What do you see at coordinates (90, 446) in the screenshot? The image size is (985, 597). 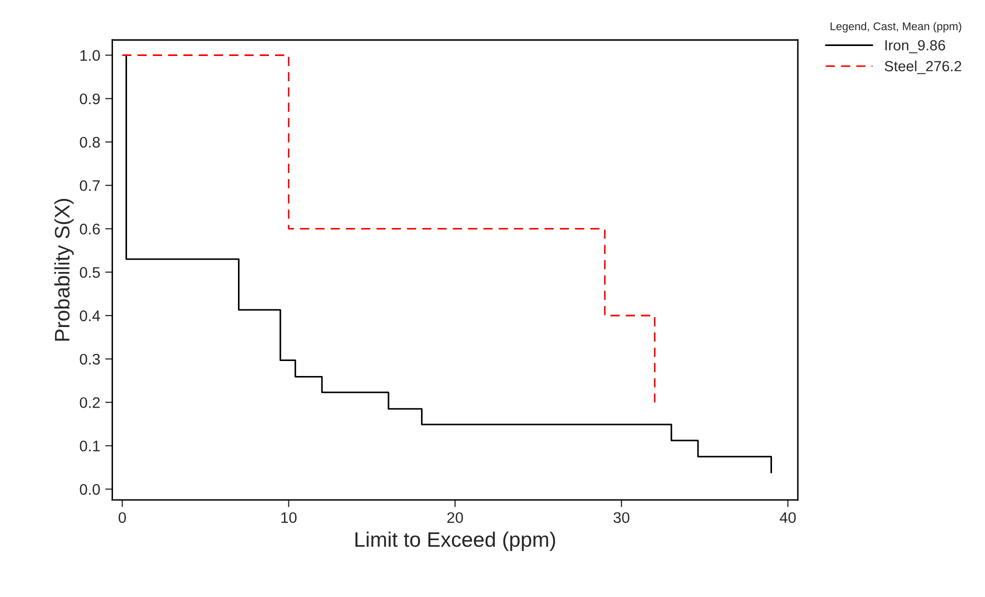 I see `y-tick-label: 0.1` at bounding box center [90, 446].